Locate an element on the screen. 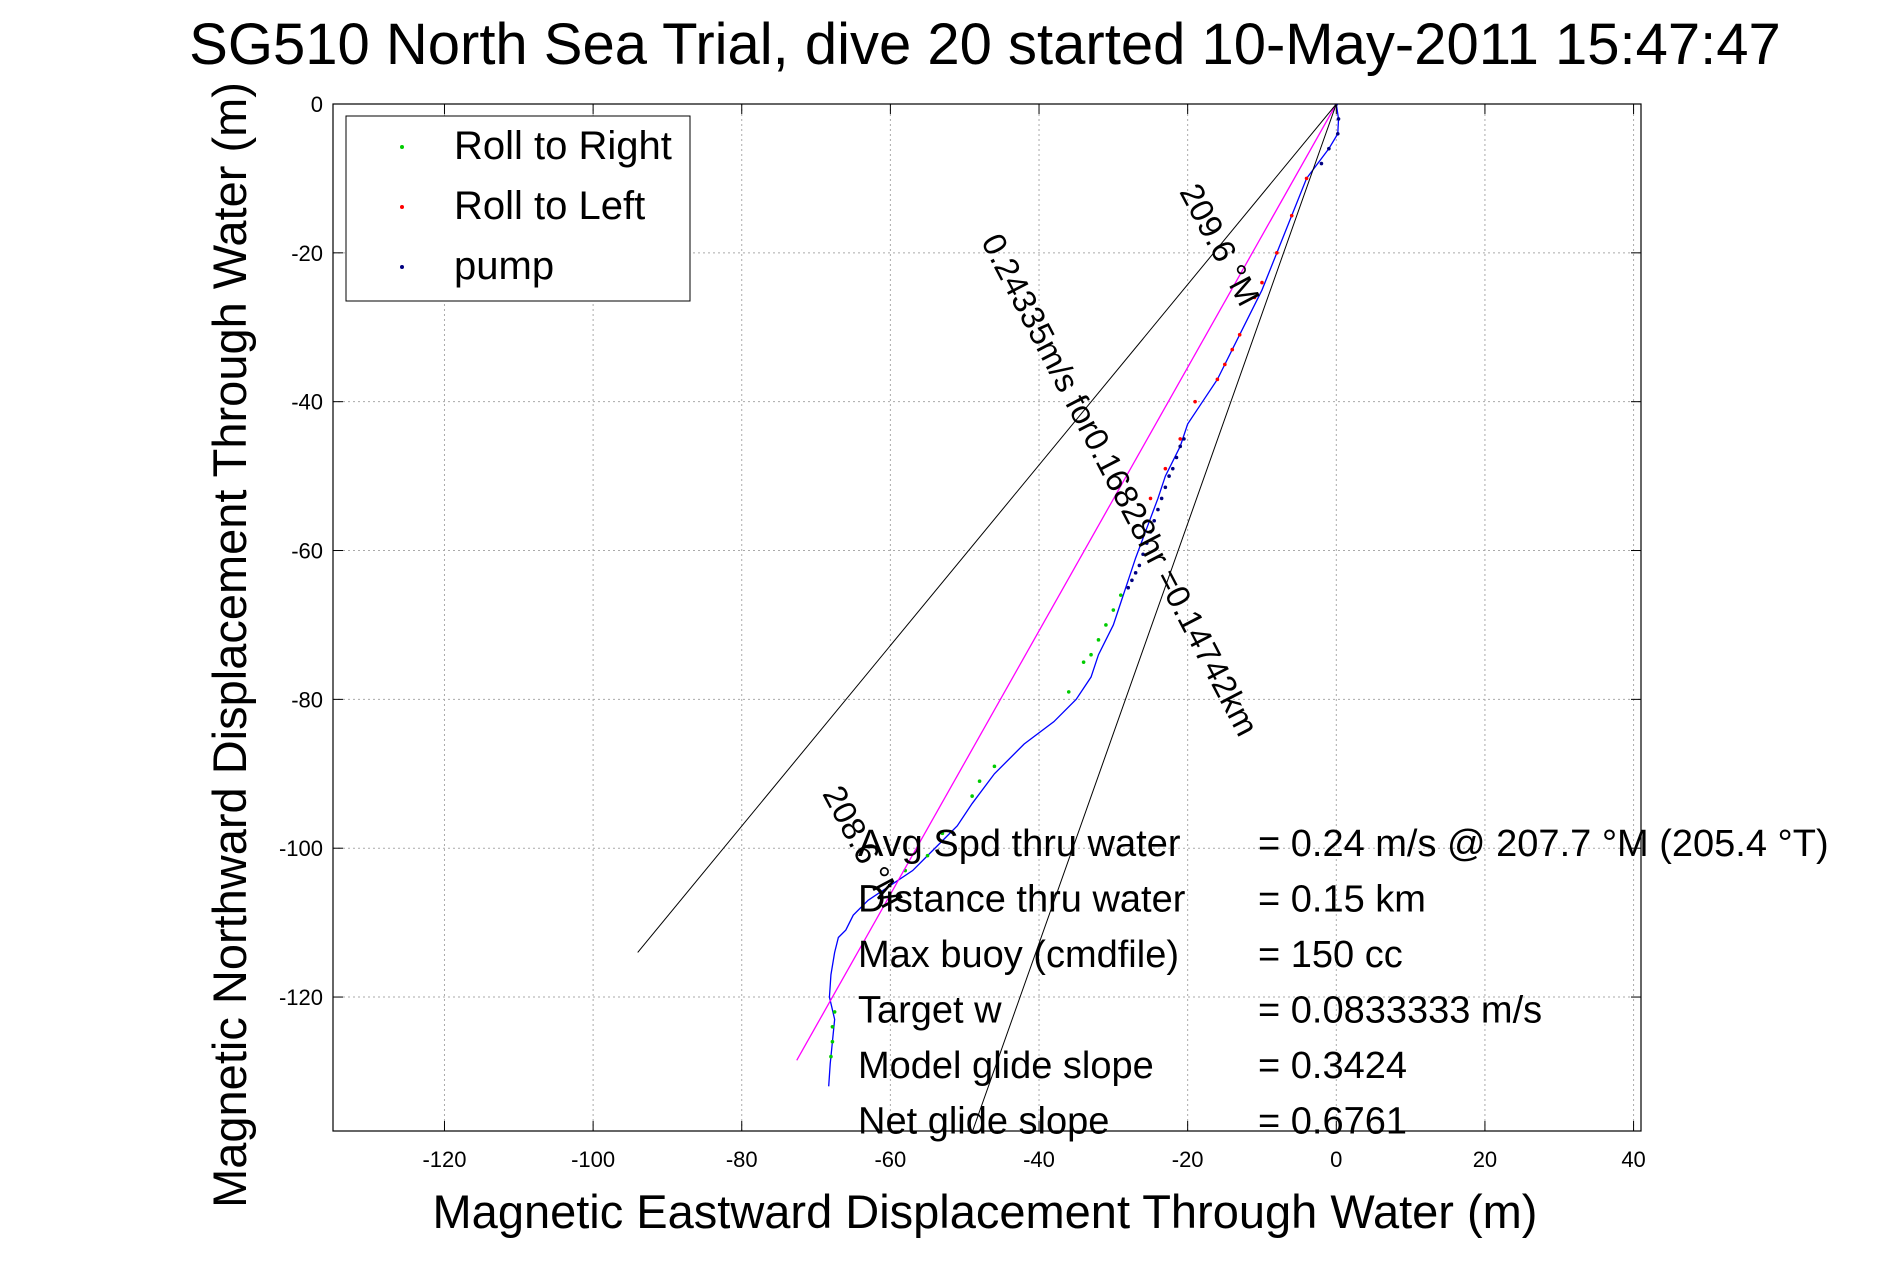 The height and width of the screenshot is (1262, 1891). x-tick-label: 0 is located at coordinates (1336, 1159).